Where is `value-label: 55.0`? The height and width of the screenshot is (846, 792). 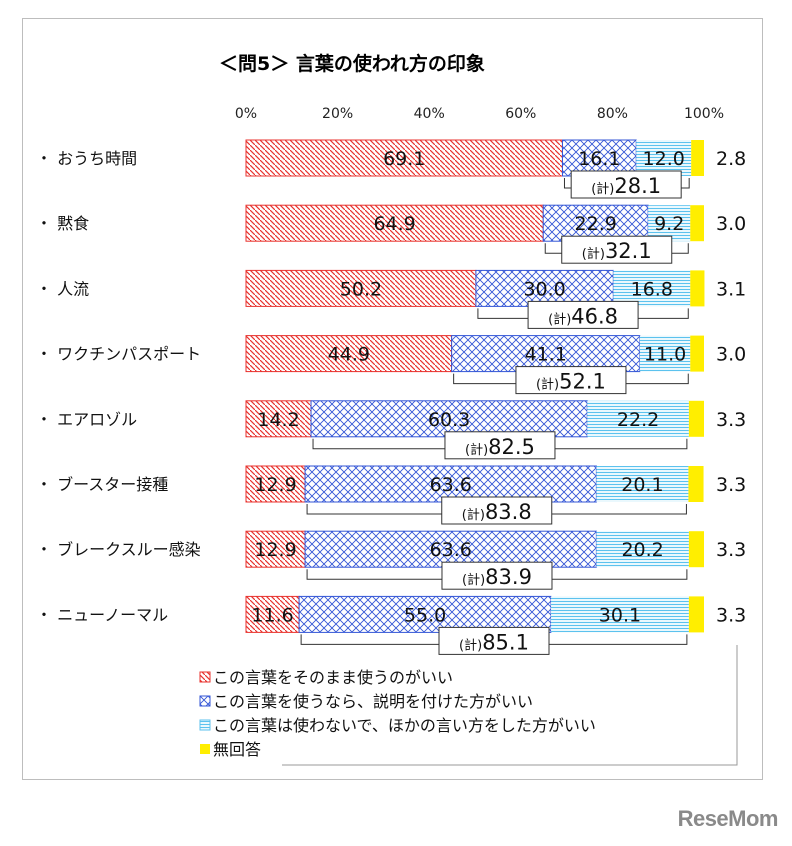 value-label: 55.0 is located at coordinates (425, 615).